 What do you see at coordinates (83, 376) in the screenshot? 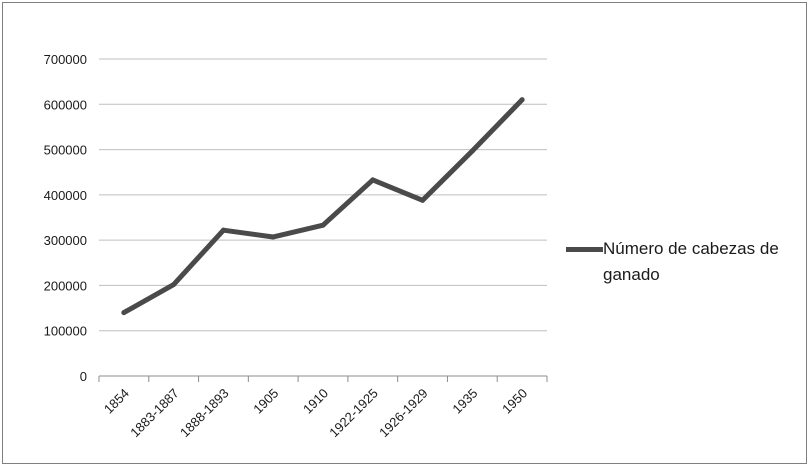
I see `y-tick-label: 0` at bounding box center [83, 376].